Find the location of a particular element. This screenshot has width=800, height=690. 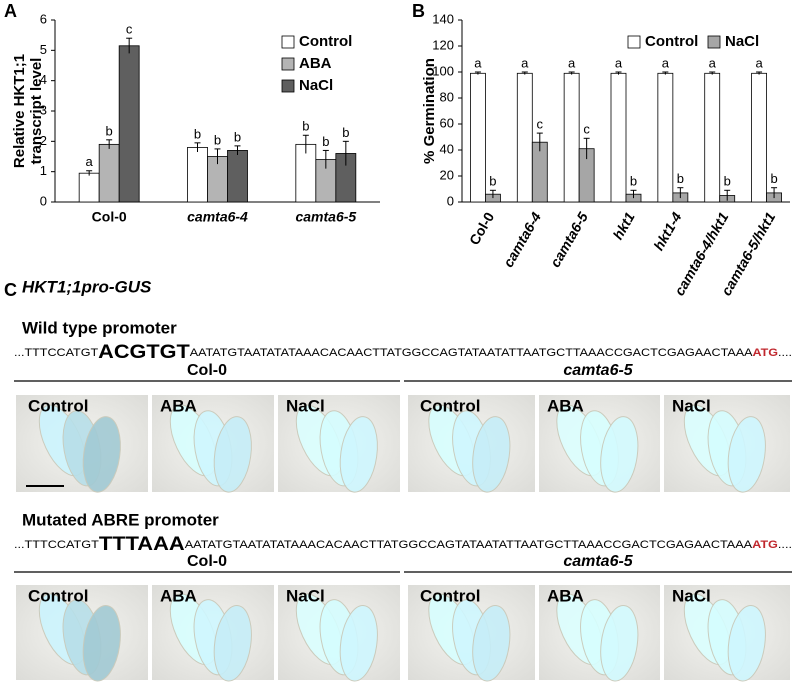

y-axis-label: Relative HKT1;1 is located at coordinates (19, 111).